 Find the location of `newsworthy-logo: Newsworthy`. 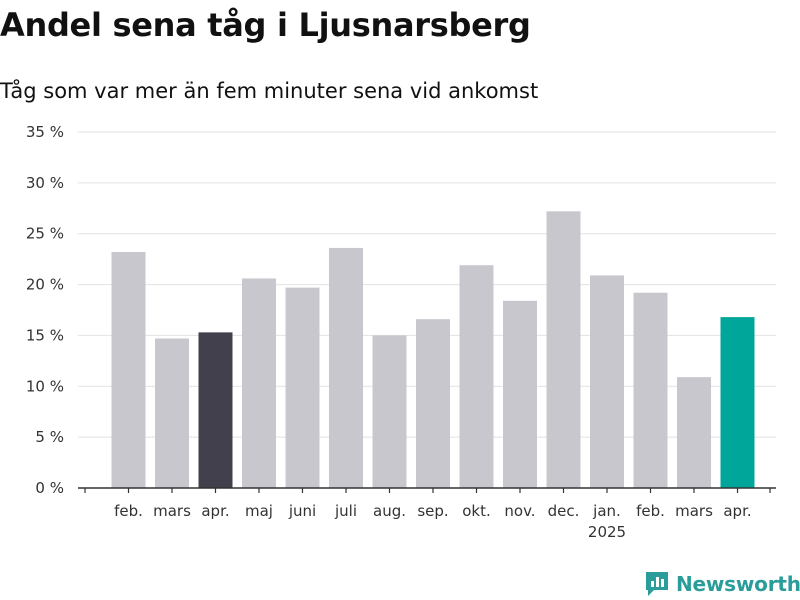

newsworthy-logo: Newsworthy is located at coordinates (722, 584).